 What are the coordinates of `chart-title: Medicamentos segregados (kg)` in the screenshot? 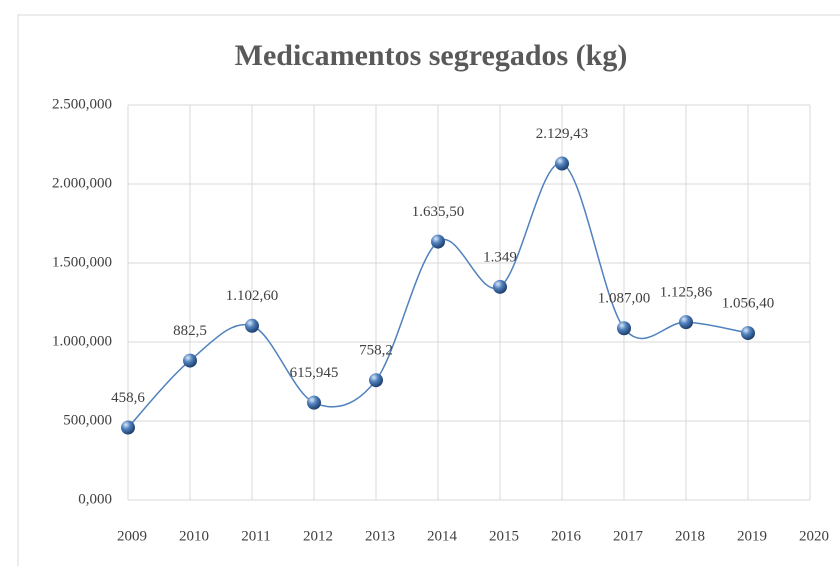 It's located at (431, 55).